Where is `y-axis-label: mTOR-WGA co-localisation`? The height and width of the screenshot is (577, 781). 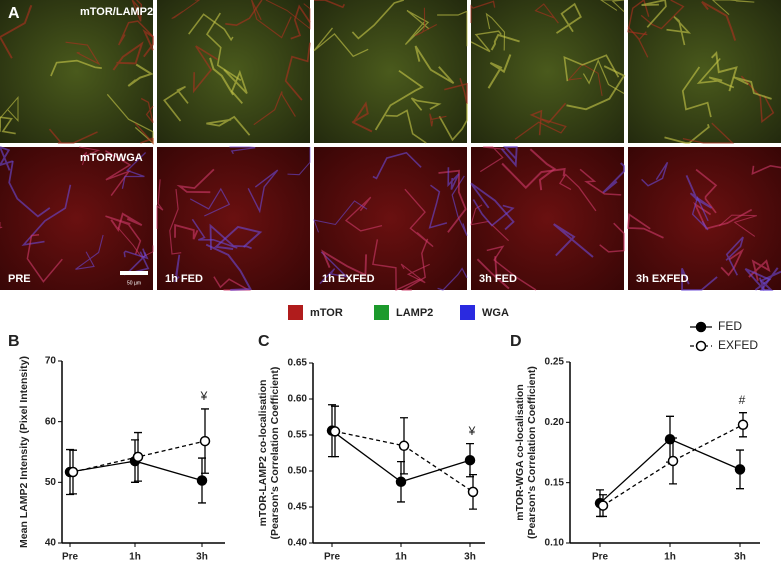
y-axis-label: mTOR-WGA co-localisation is located at coordinates (520, 452).